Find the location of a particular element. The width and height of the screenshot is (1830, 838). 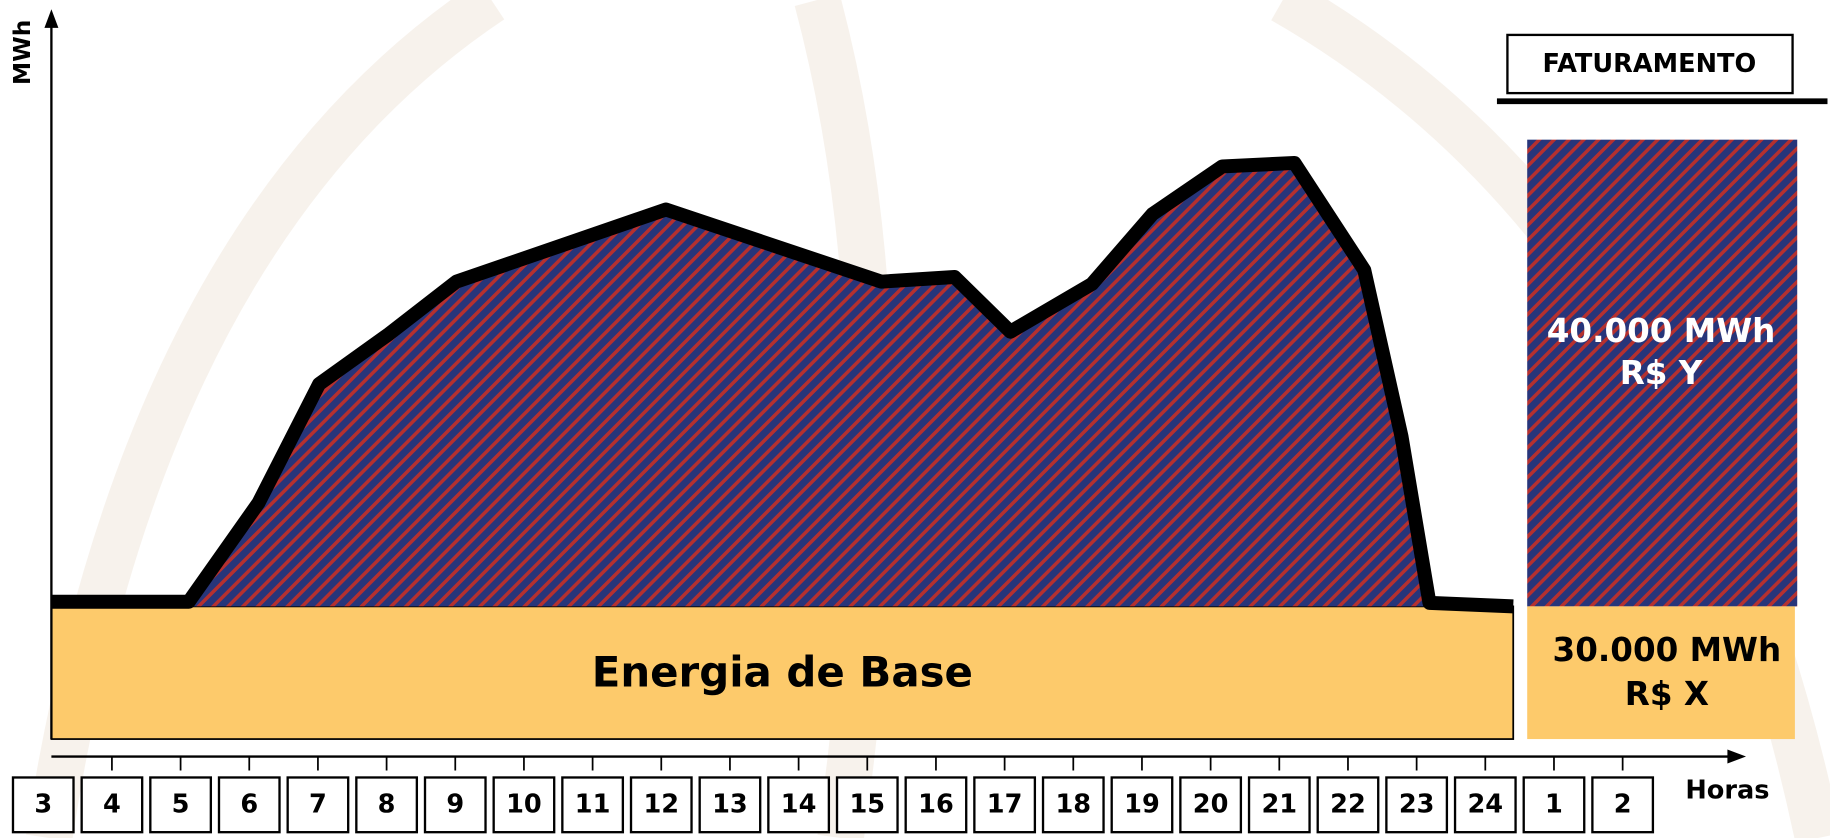

base-area is located at coordinates (782, 672).